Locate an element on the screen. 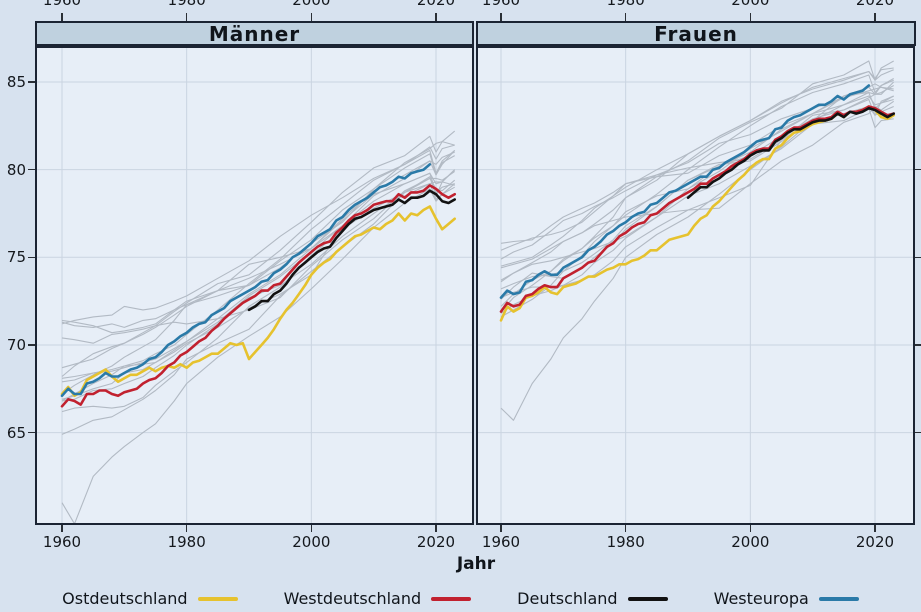 This screenshot has width=921, height=612. x-axis-title: Jahr is located at coordinates (476, 564).